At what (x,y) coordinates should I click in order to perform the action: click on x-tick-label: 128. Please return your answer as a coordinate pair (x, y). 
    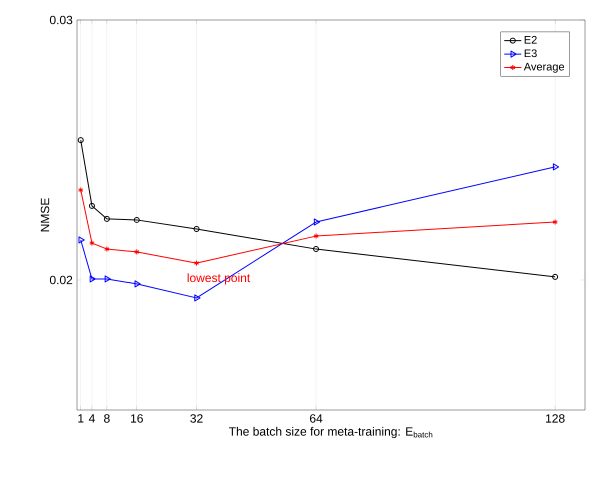
    Looking at the image, I should click on (555, 418).